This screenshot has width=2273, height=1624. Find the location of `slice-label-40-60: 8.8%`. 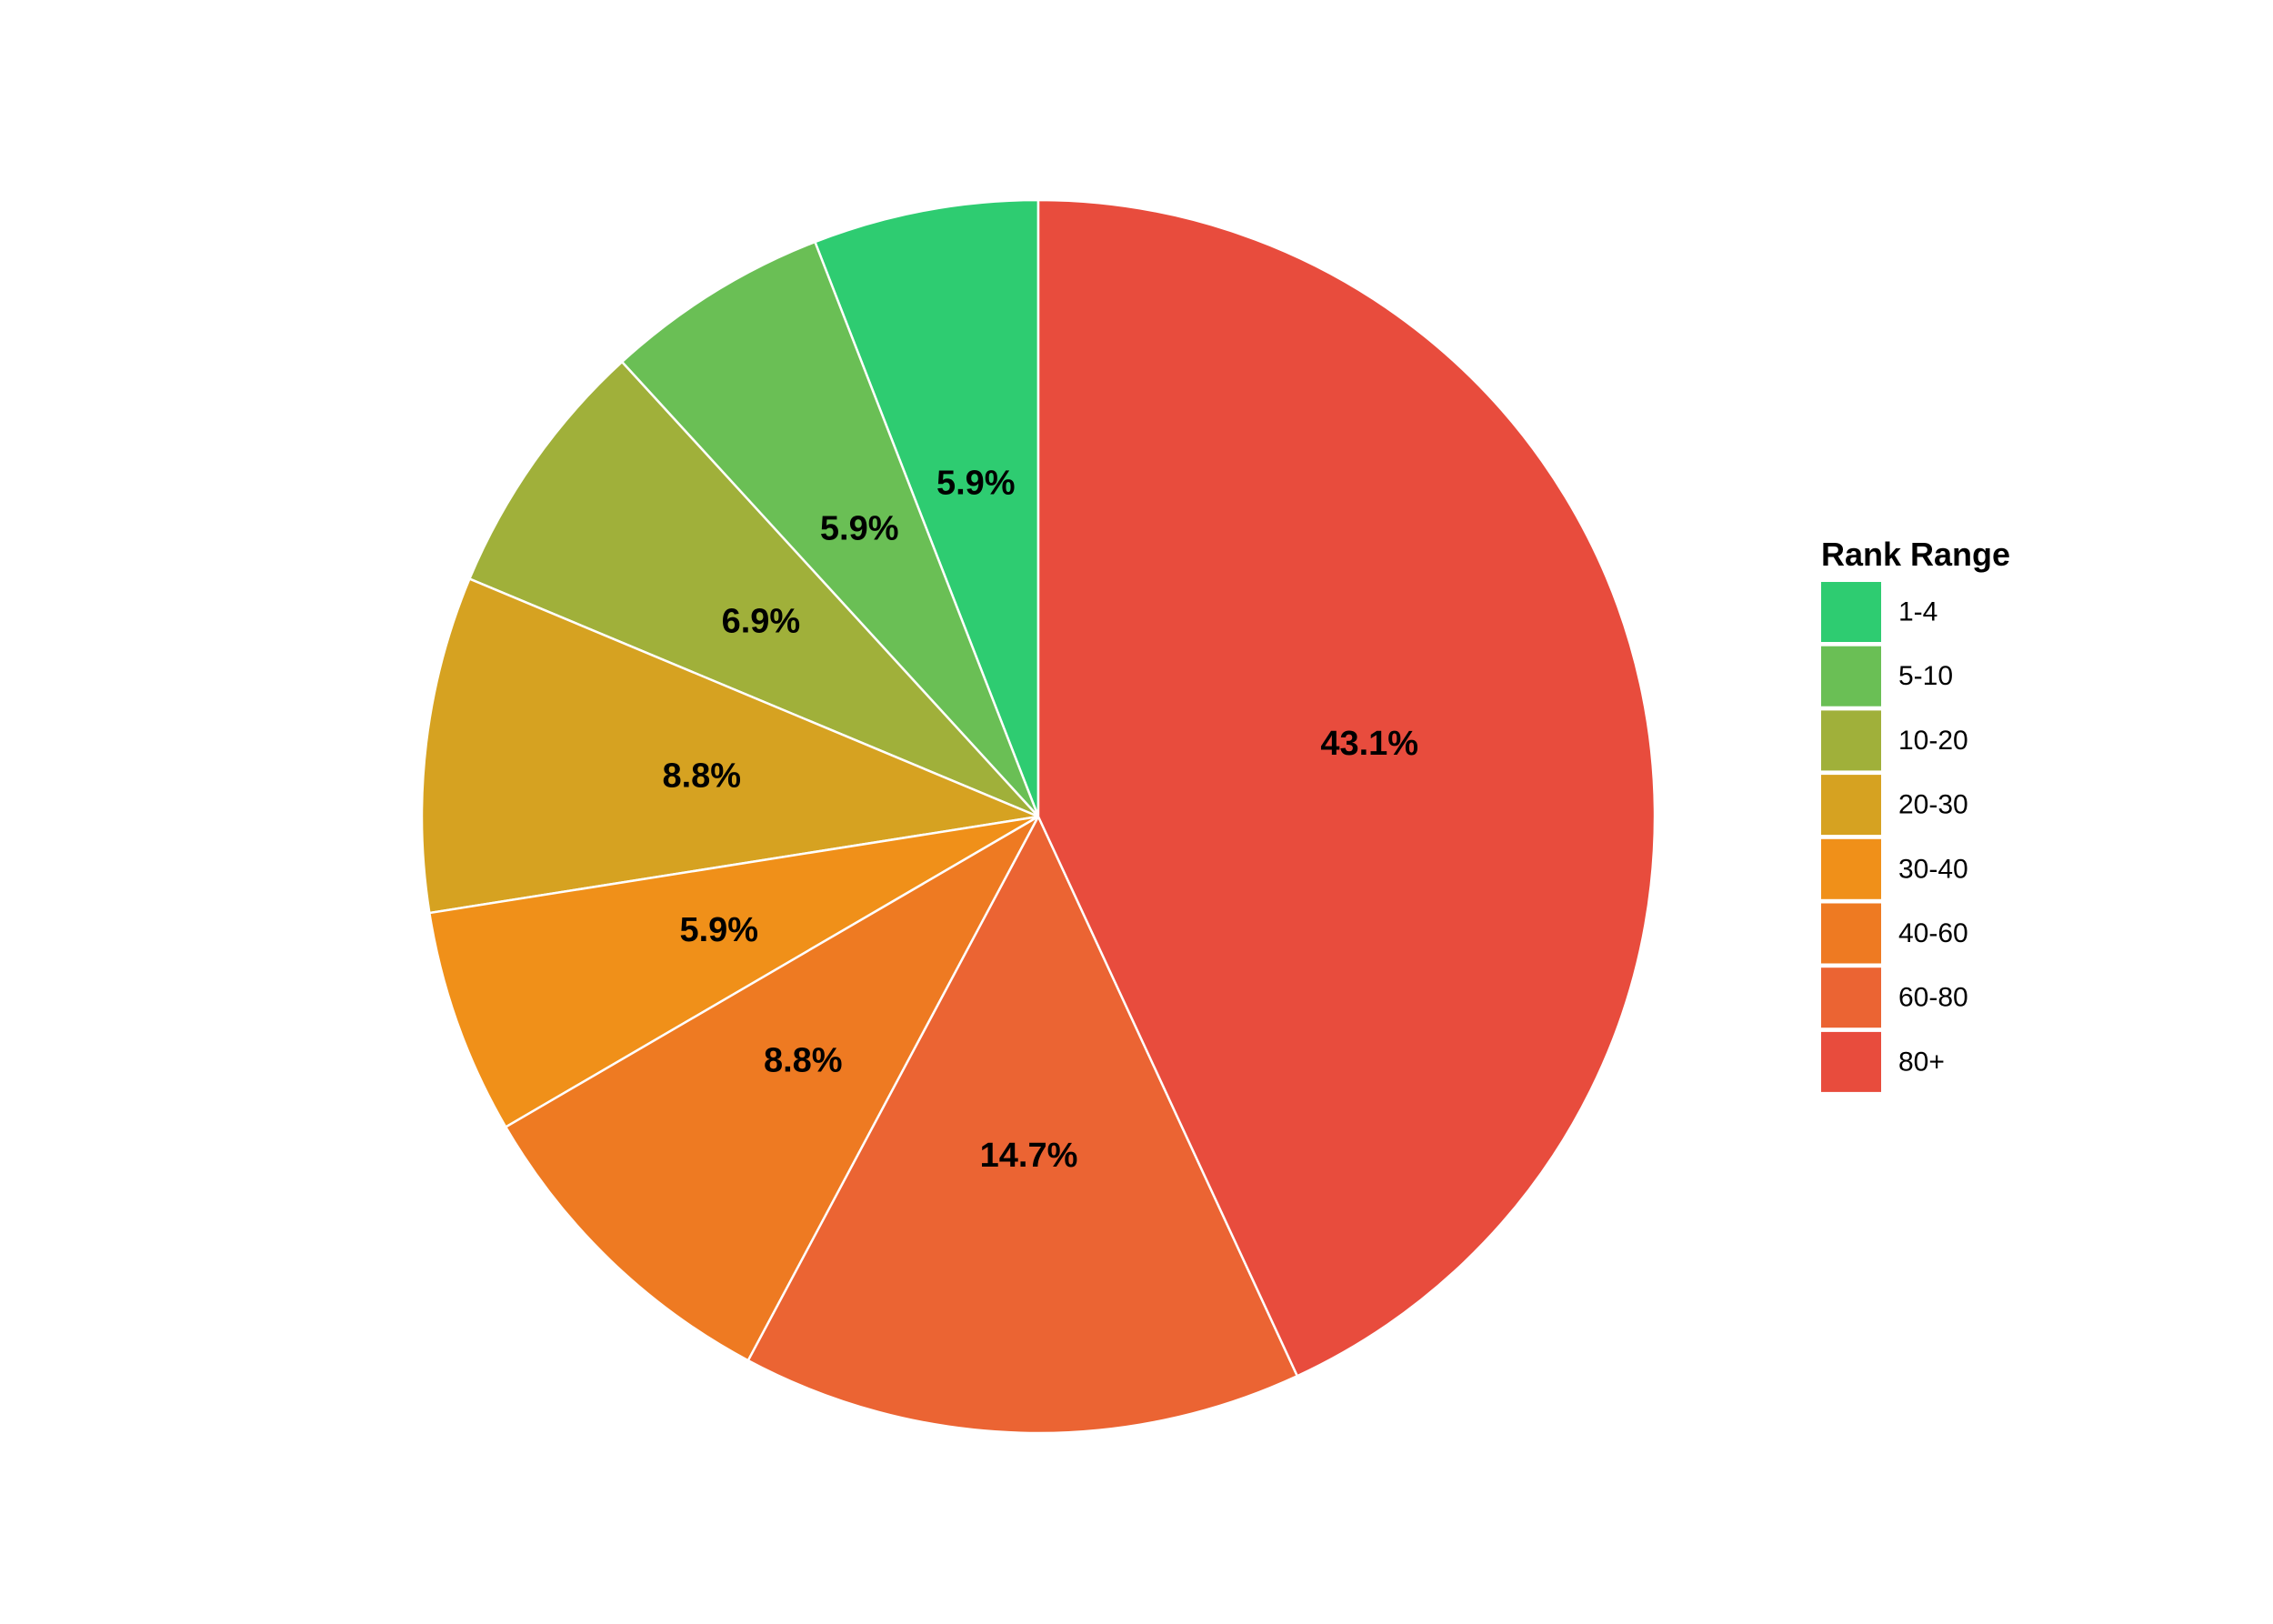

slice-label-40-60: 8.8% is located at coordinates (803, 1061).